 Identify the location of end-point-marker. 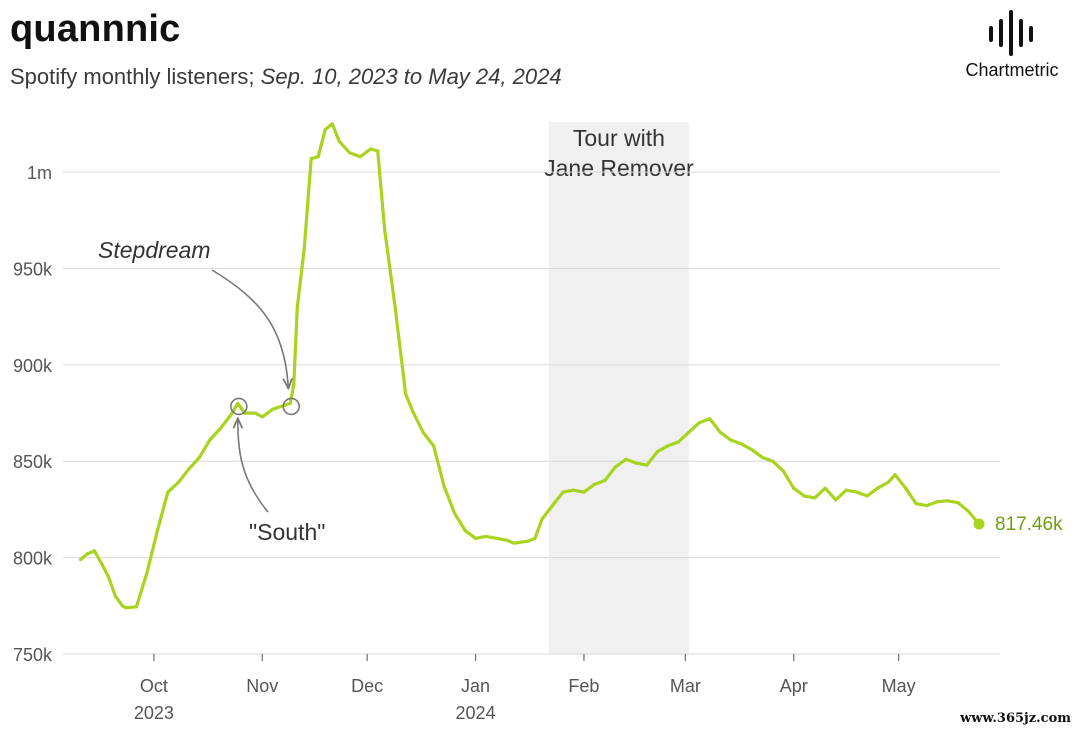
(979, 524).